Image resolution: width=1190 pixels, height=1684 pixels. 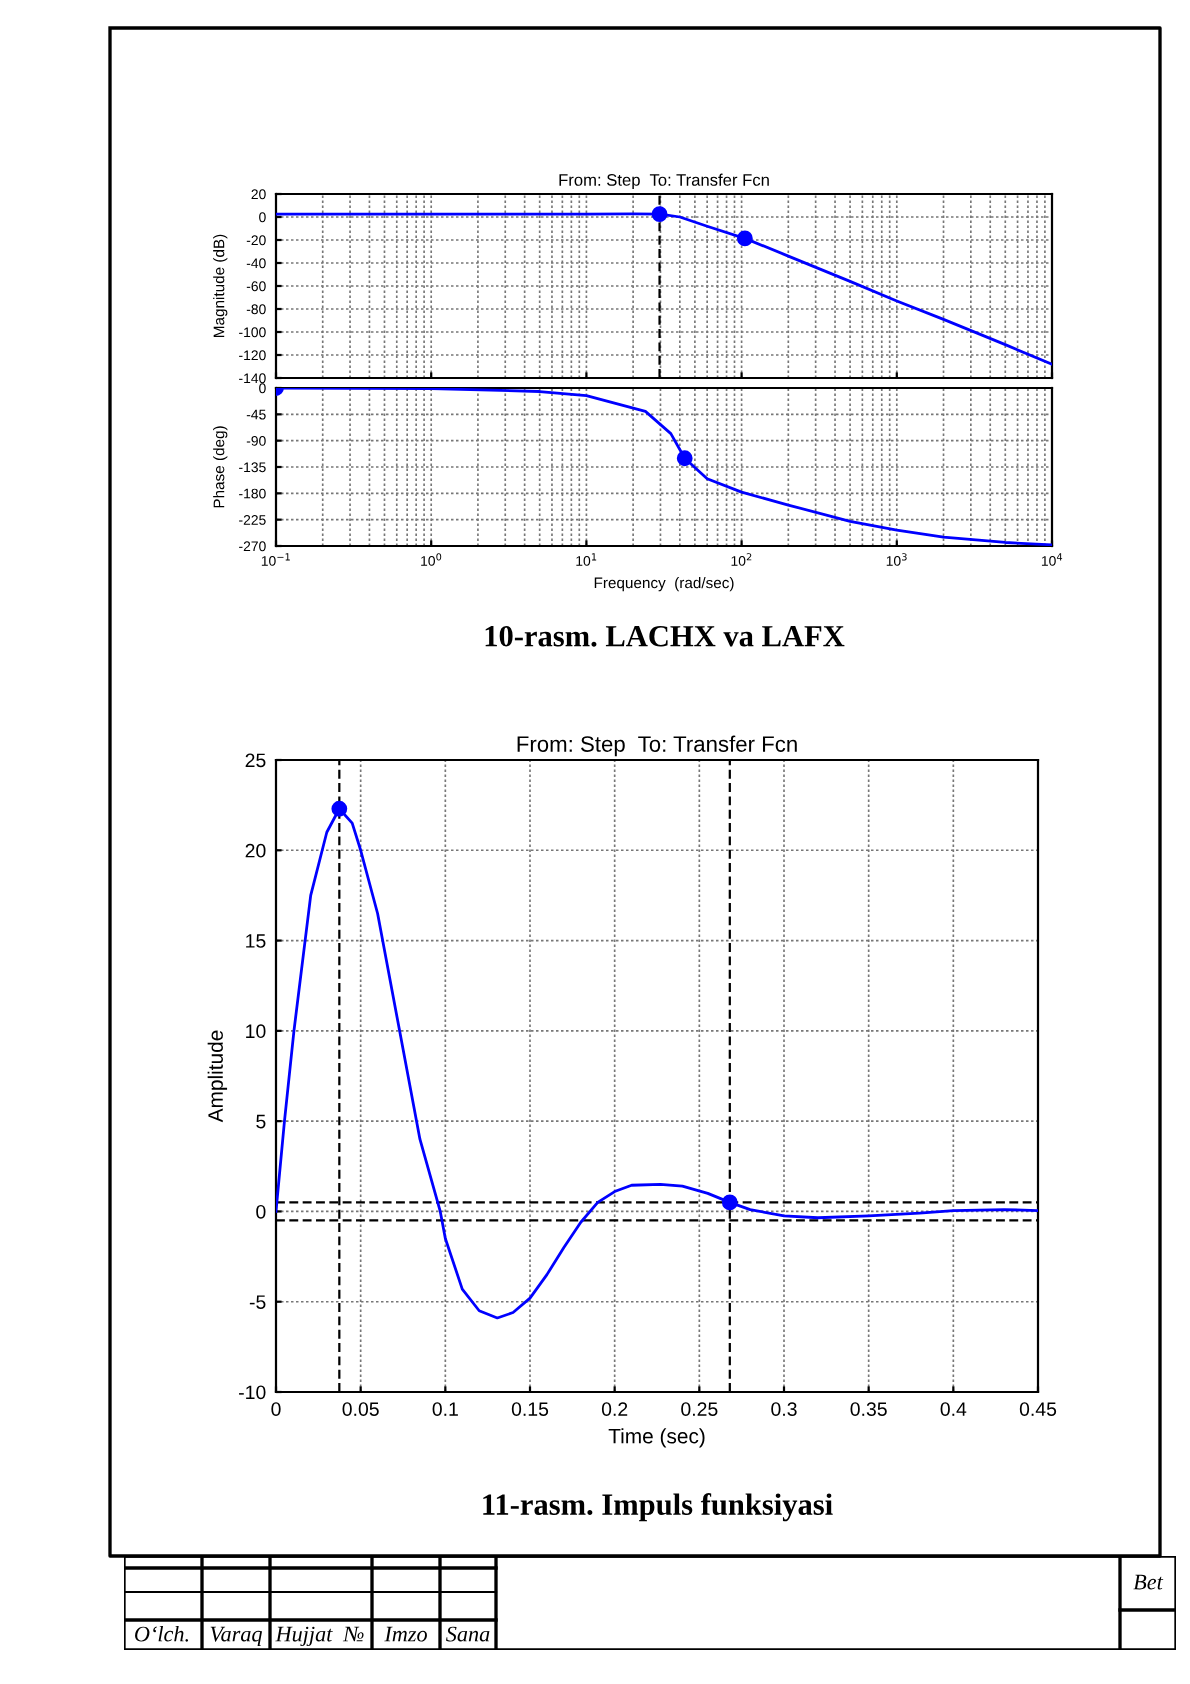 What do you see at coordinates (953, 1409) in the screenshot?
I see `x-tick-label: 0.4` at bounding box center [953, 1409].